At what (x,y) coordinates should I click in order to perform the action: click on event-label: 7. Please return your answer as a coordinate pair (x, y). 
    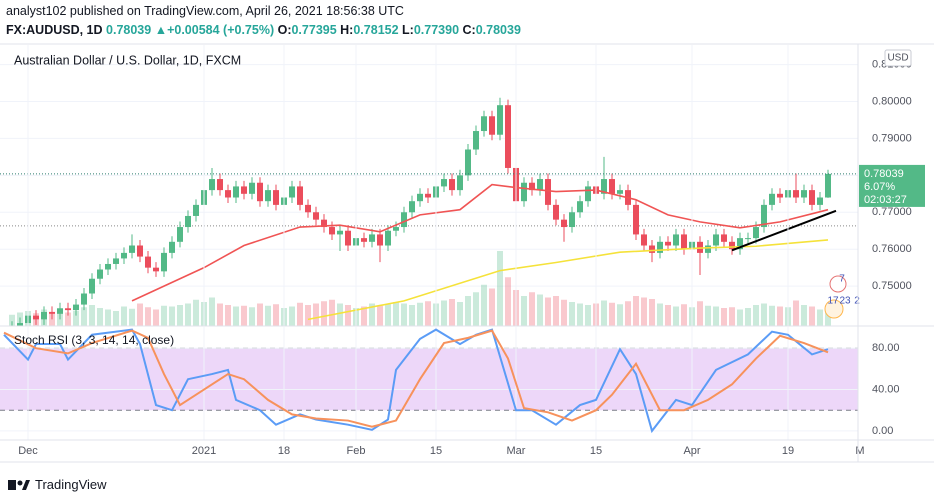
    Looking at the image, I should click on (842, 279).